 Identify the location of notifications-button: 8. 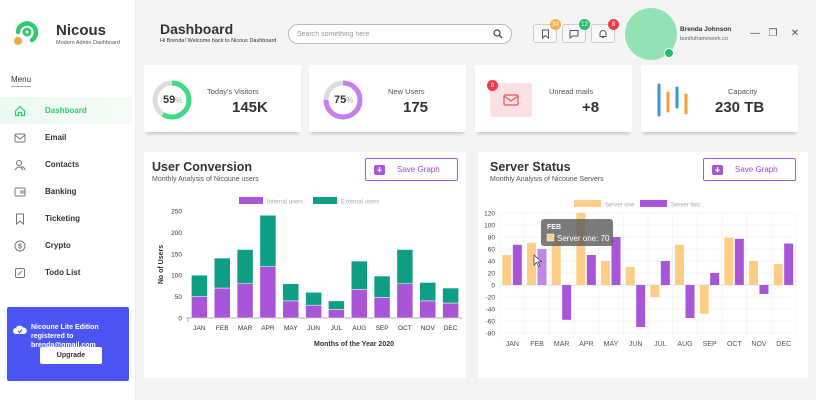
(605, 31).